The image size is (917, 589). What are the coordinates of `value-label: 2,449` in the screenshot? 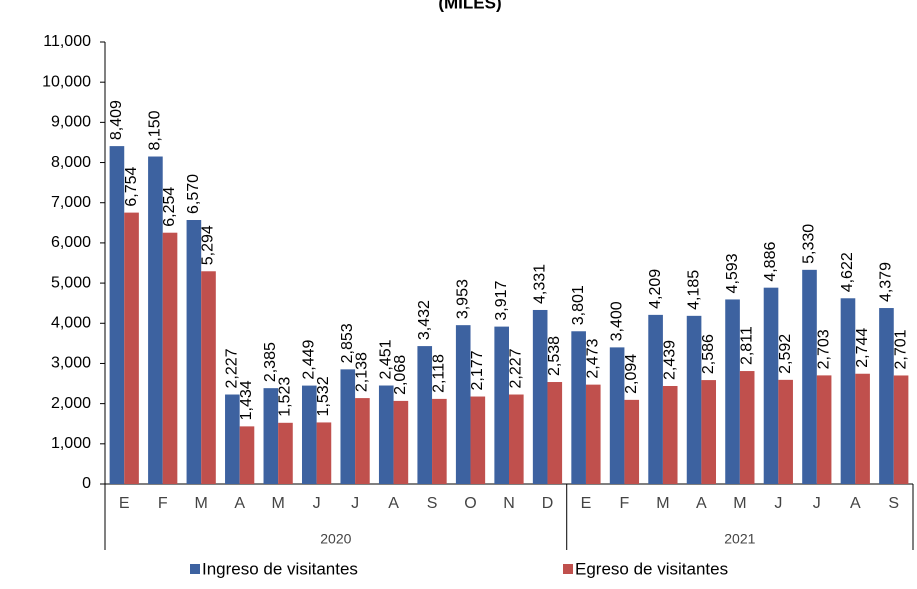 It's located at (309, 359).